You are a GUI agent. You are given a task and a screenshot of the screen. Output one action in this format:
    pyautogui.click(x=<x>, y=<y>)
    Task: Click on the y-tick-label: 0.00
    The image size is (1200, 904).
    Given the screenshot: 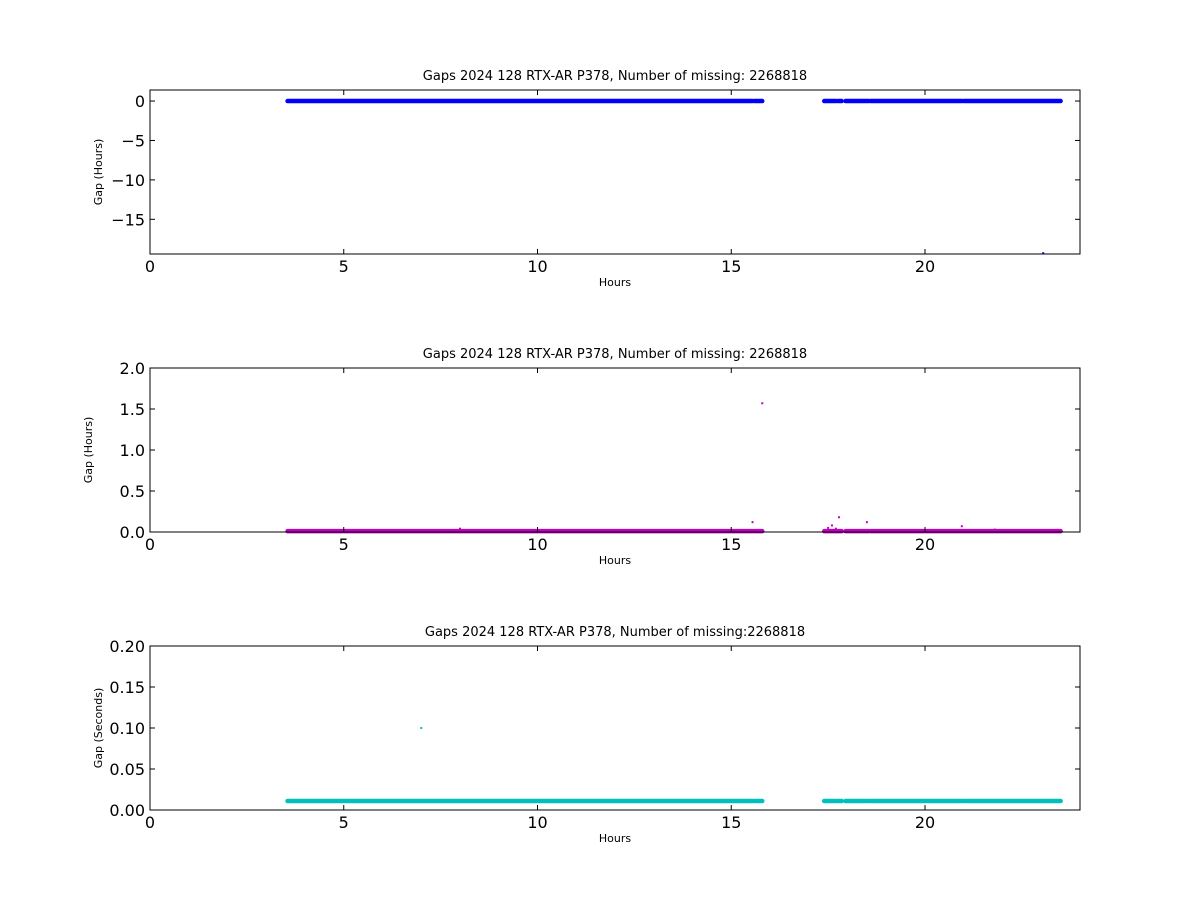 What is the action you would take?
    pyautogui.click(x=127, y=810)
    